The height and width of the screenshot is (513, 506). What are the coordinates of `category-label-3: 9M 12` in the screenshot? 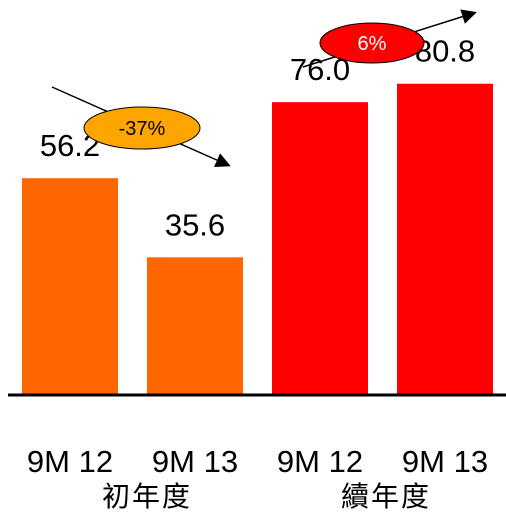 It's located at (320, 461).